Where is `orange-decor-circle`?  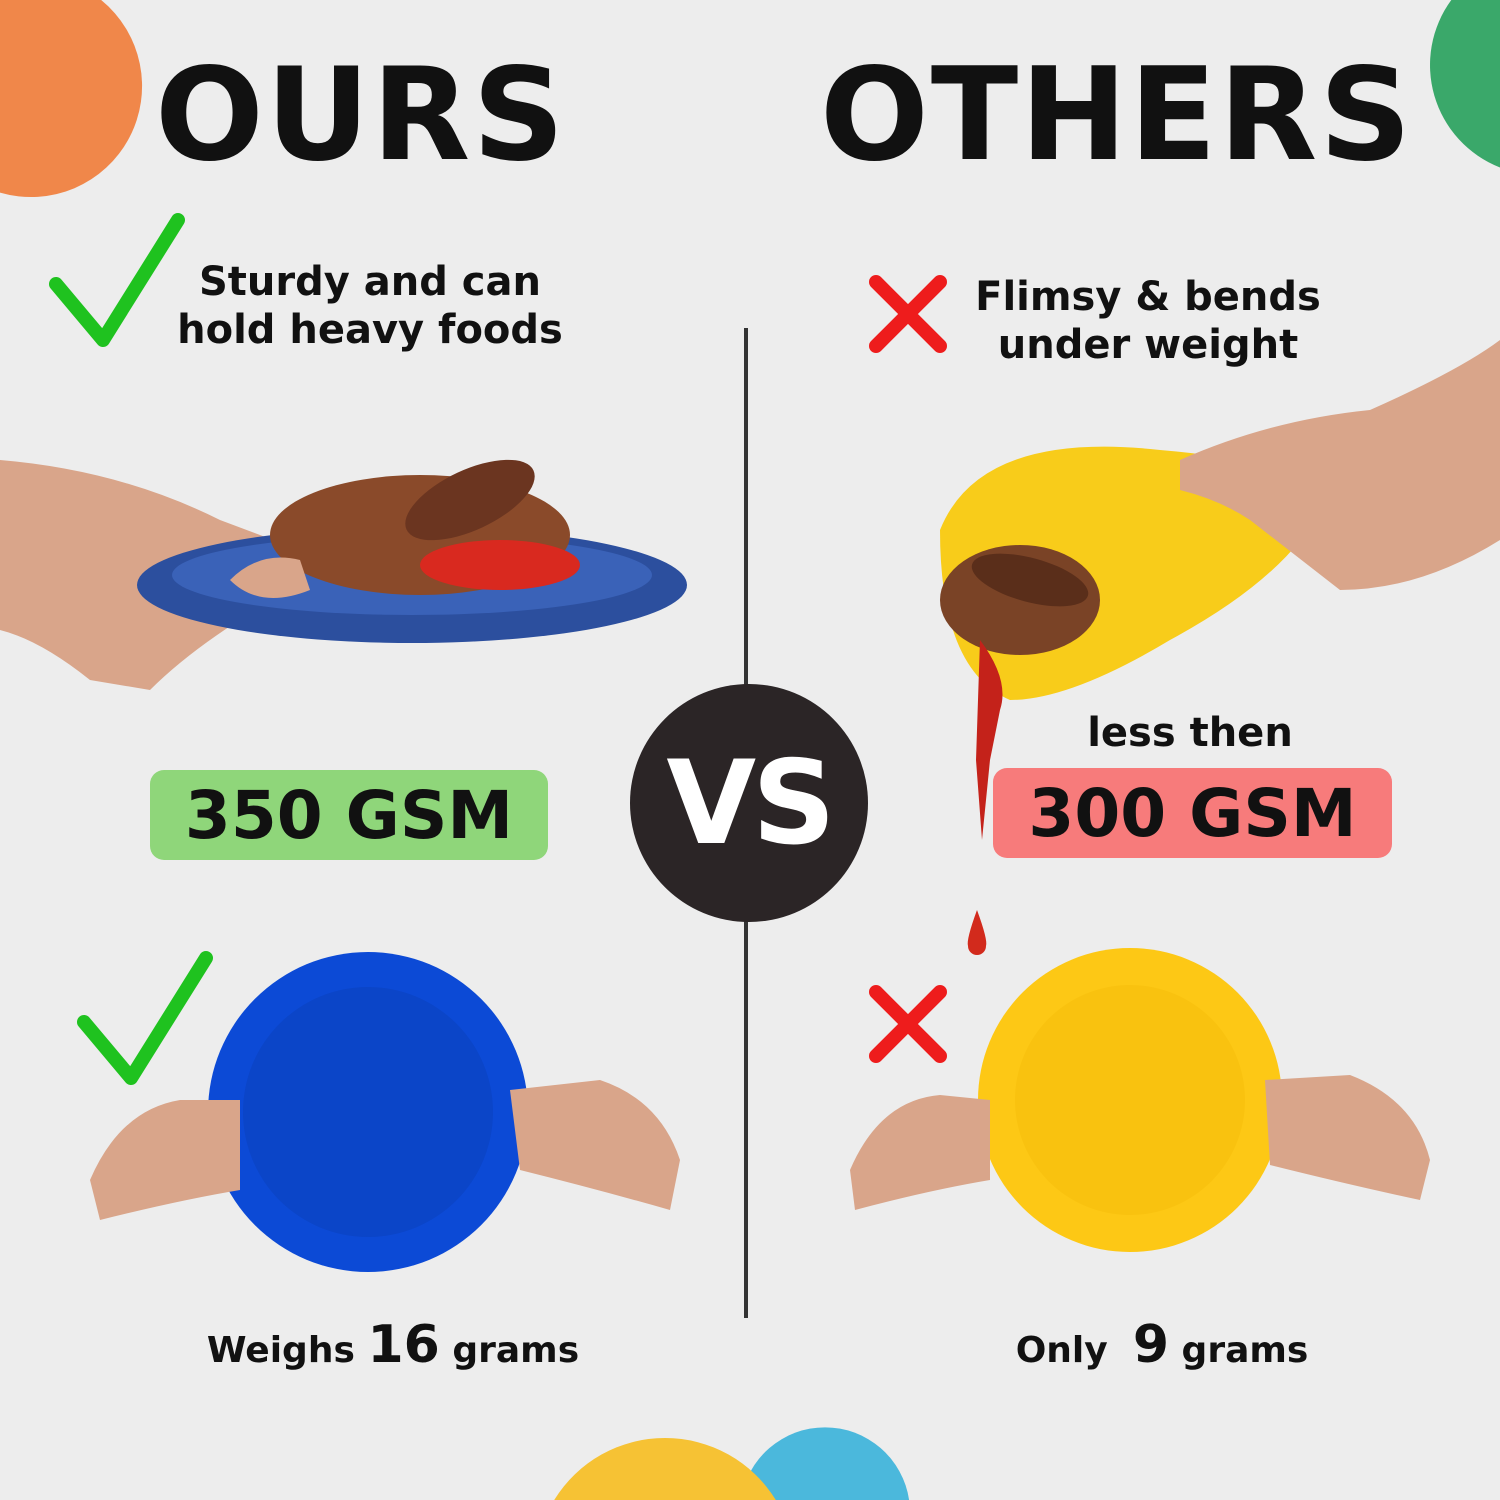 orange-decor-circle is located at coordinates (71, 99).